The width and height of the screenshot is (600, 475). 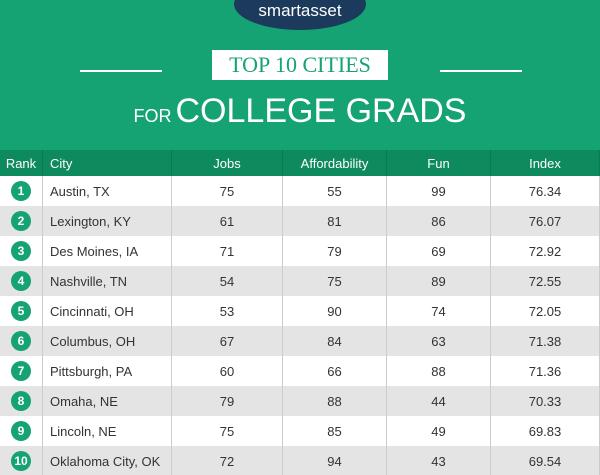 I want to click on cell: Lincoln, NE, so click(x=107, y=431).